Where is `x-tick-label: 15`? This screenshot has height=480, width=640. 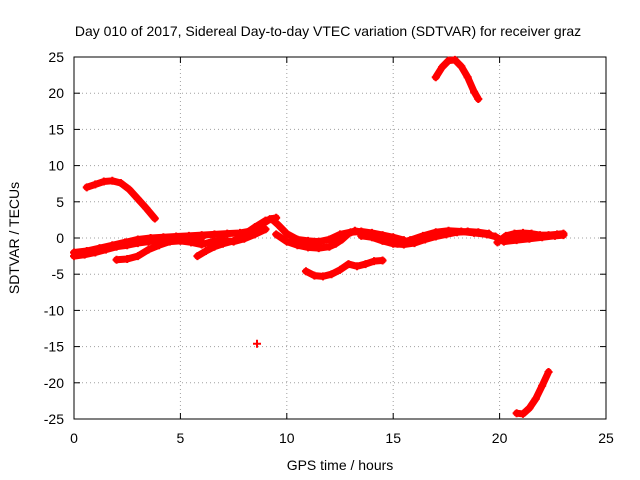
x-tick-label: 15 is located at coordinates (393, 438).